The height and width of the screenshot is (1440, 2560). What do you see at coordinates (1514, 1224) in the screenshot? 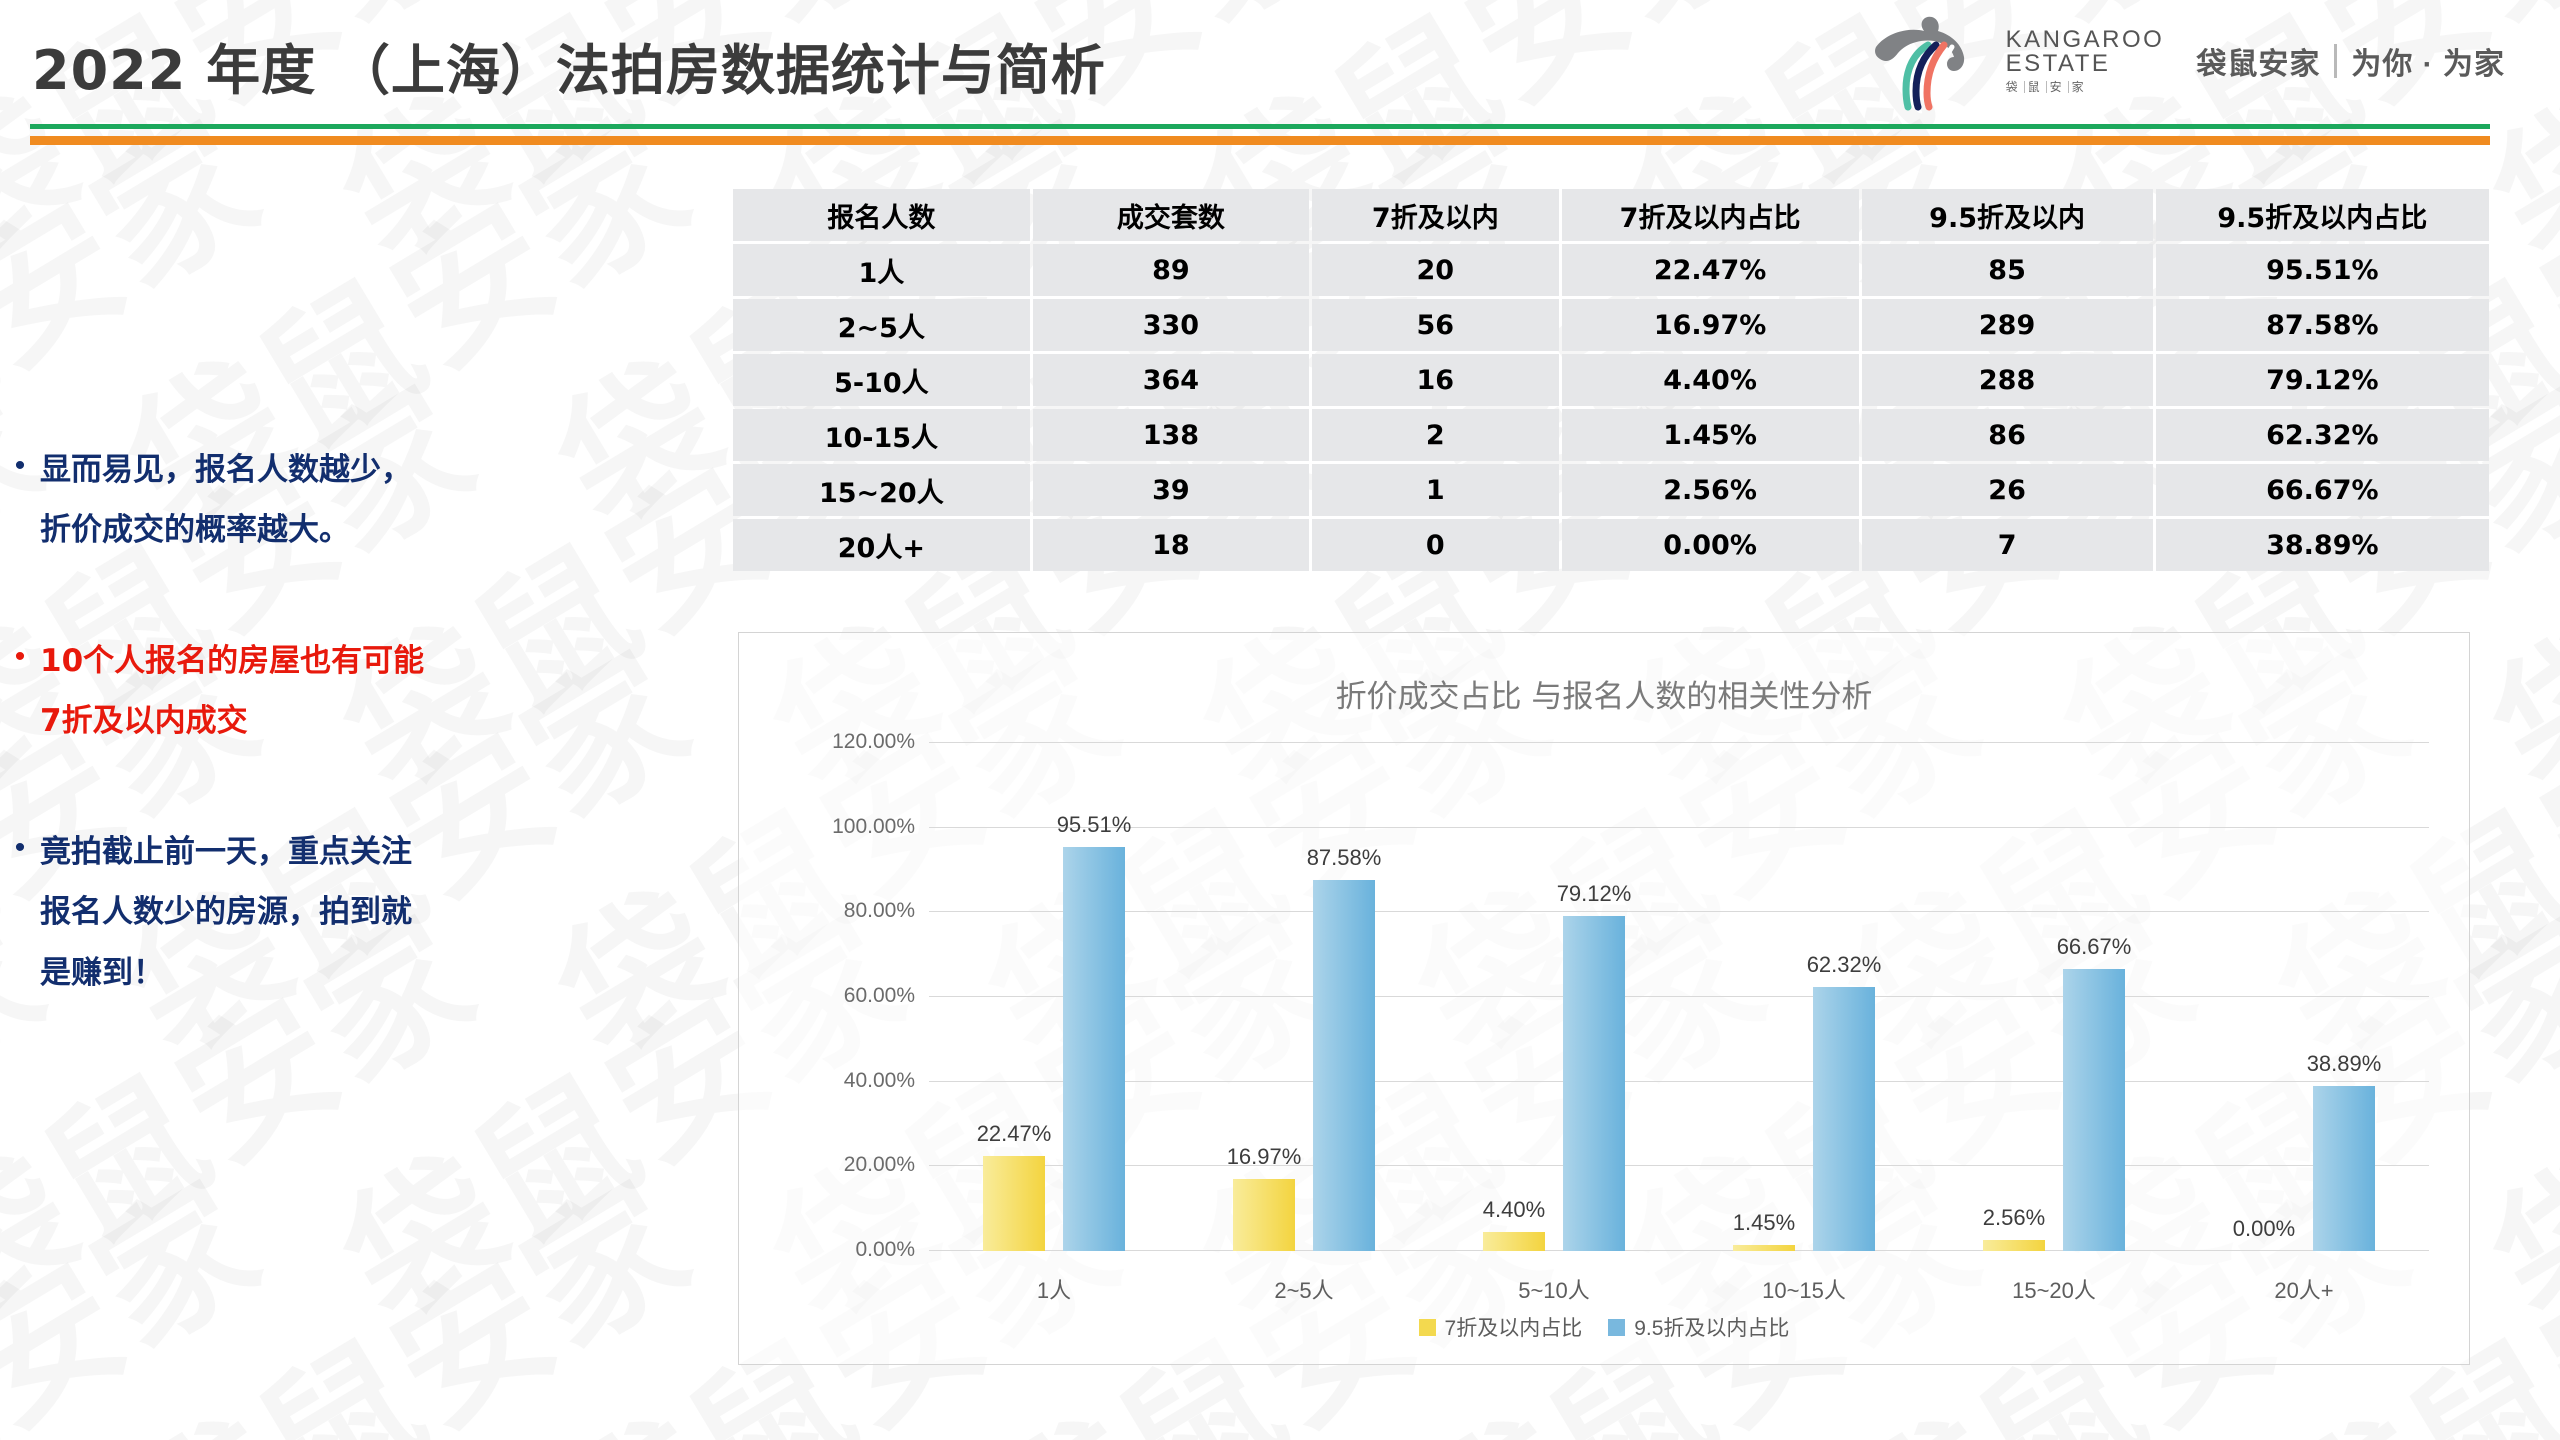
I see `chart-bar: 4.40%` at bounding box center [1514, 1224].